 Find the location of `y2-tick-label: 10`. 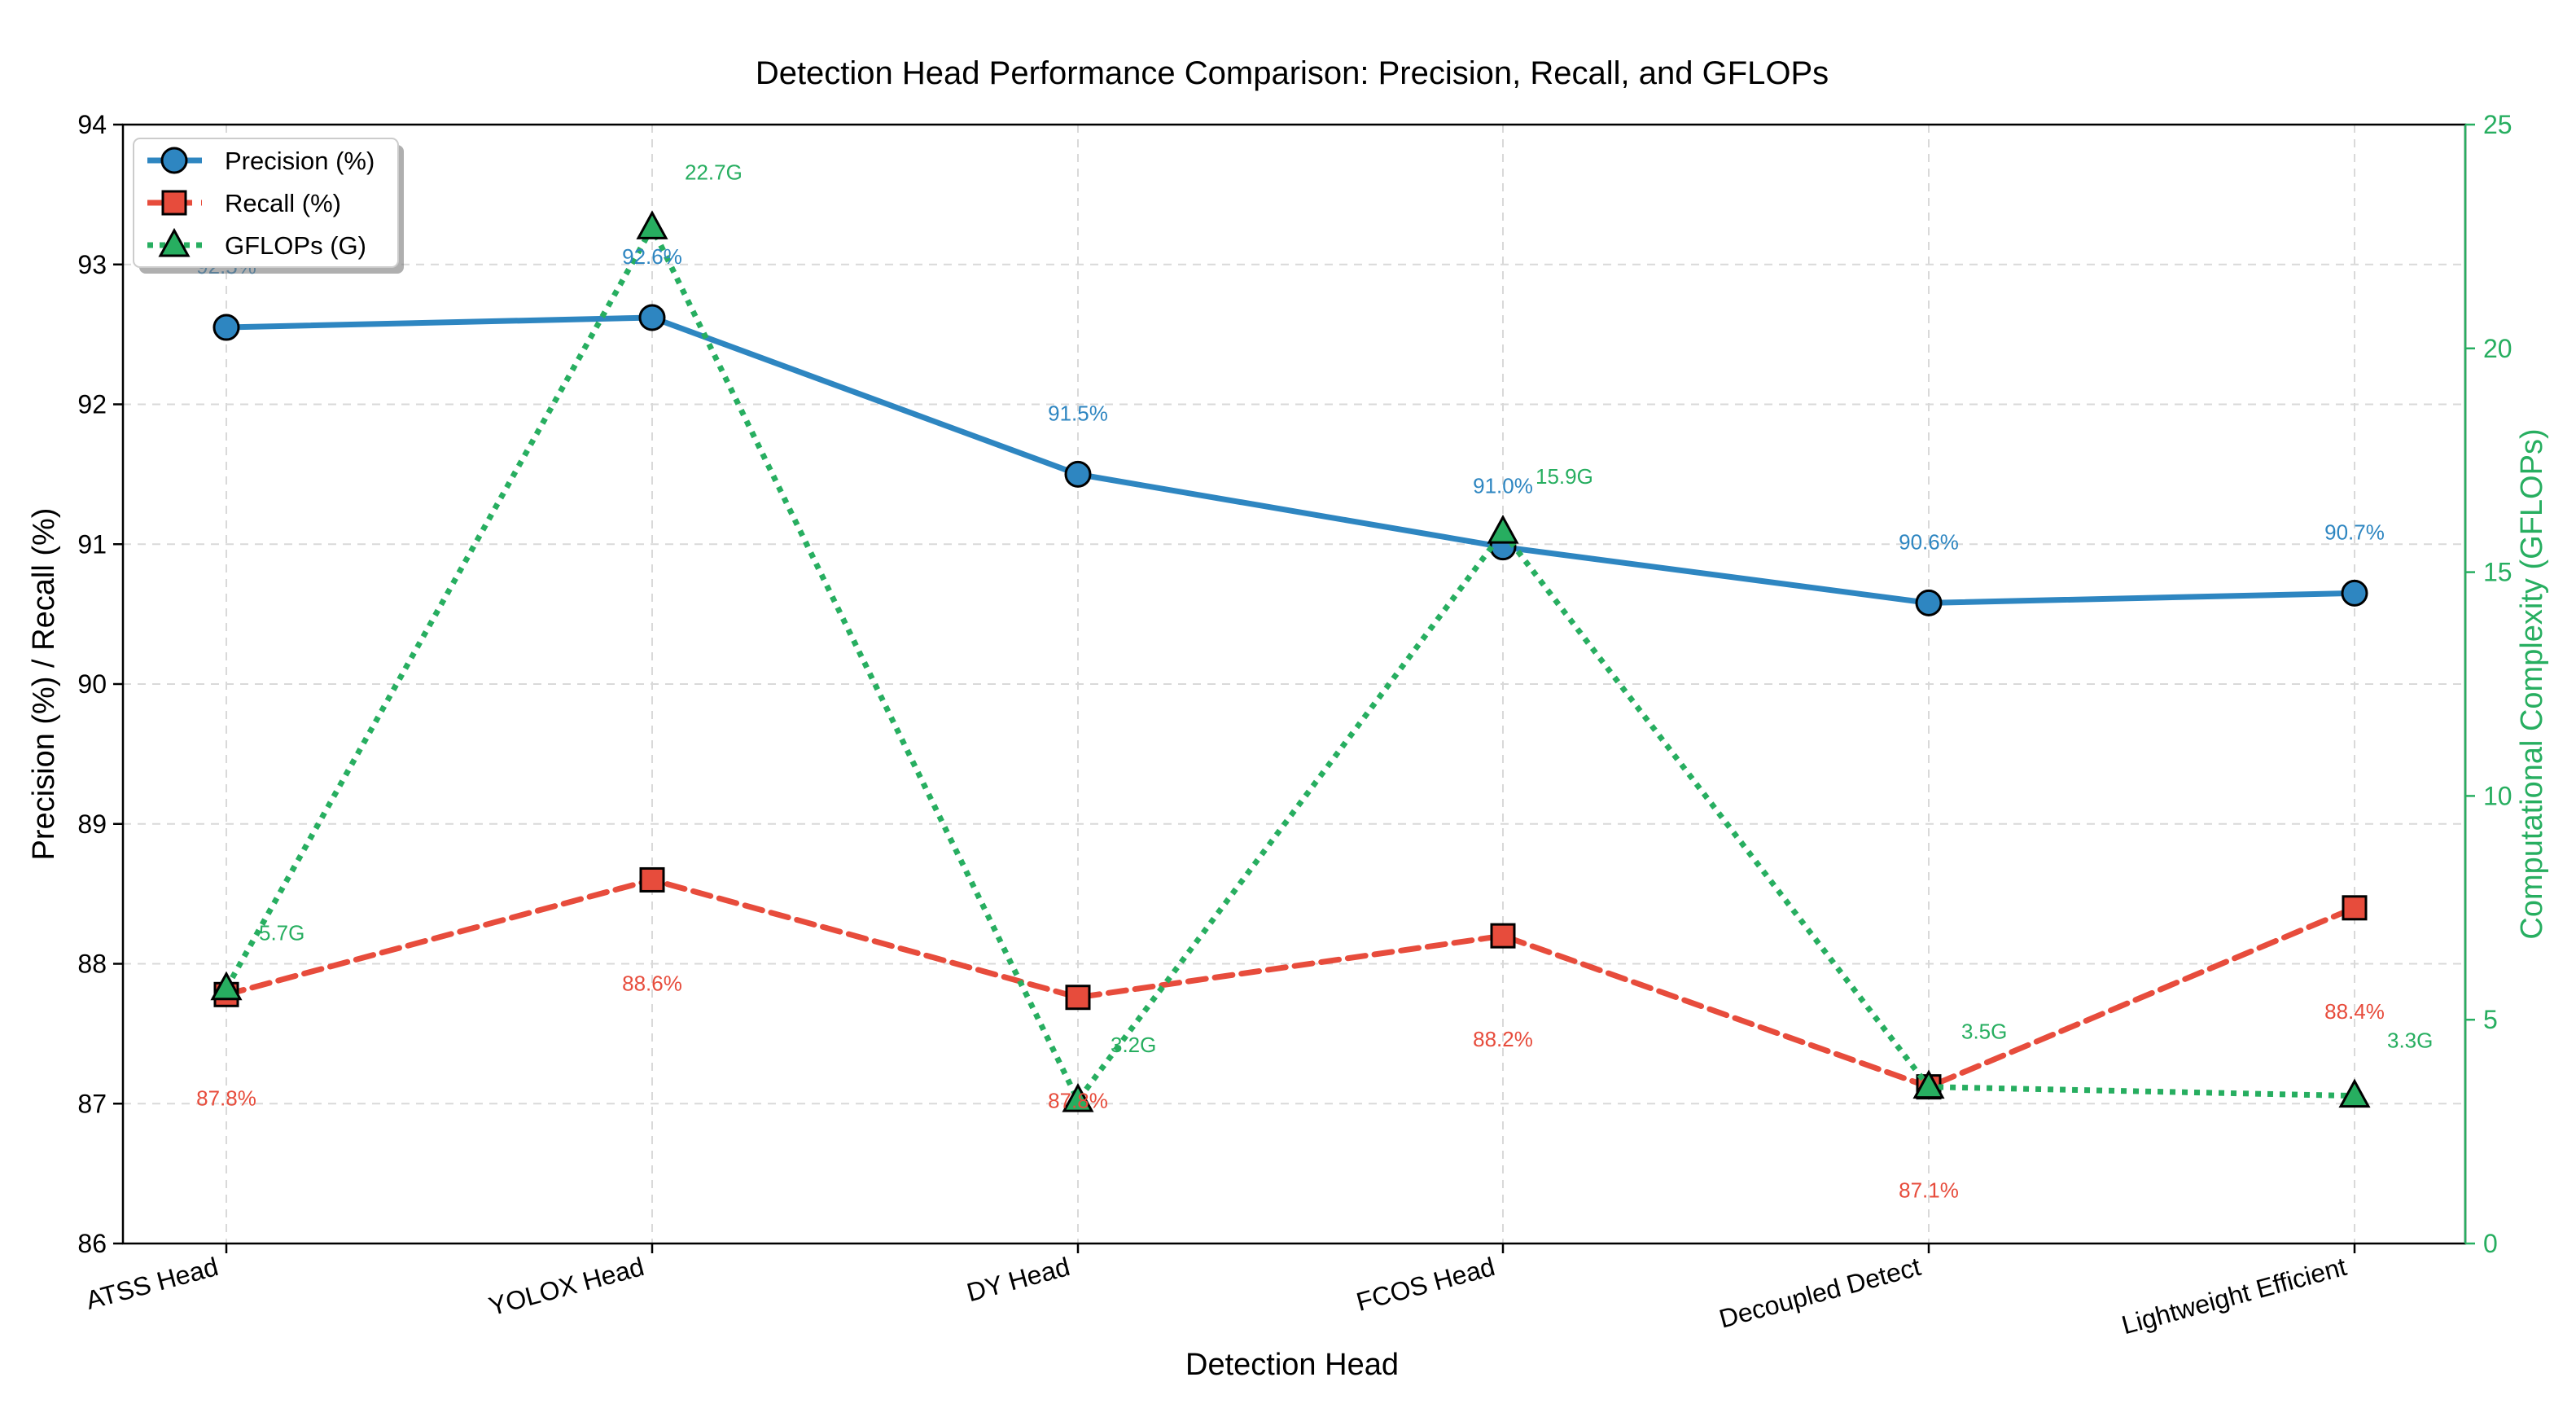

y2-tick-label: 10 is located at coordinates (2497, 796).